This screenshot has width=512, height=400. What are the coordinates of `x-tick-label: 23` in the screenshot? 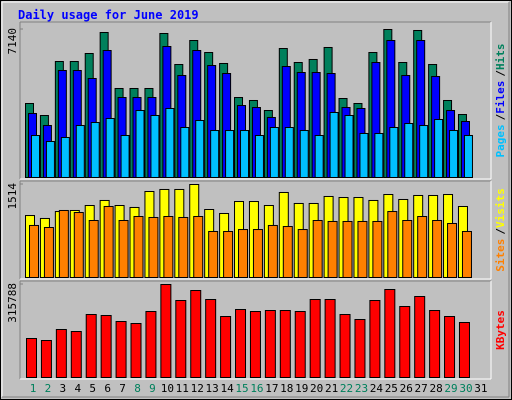 It's located at (361, 388).